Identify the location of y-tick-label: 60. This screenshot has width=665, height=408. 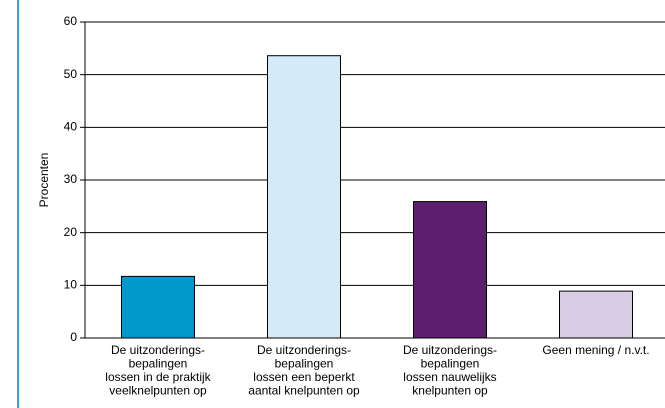
(71, 21).